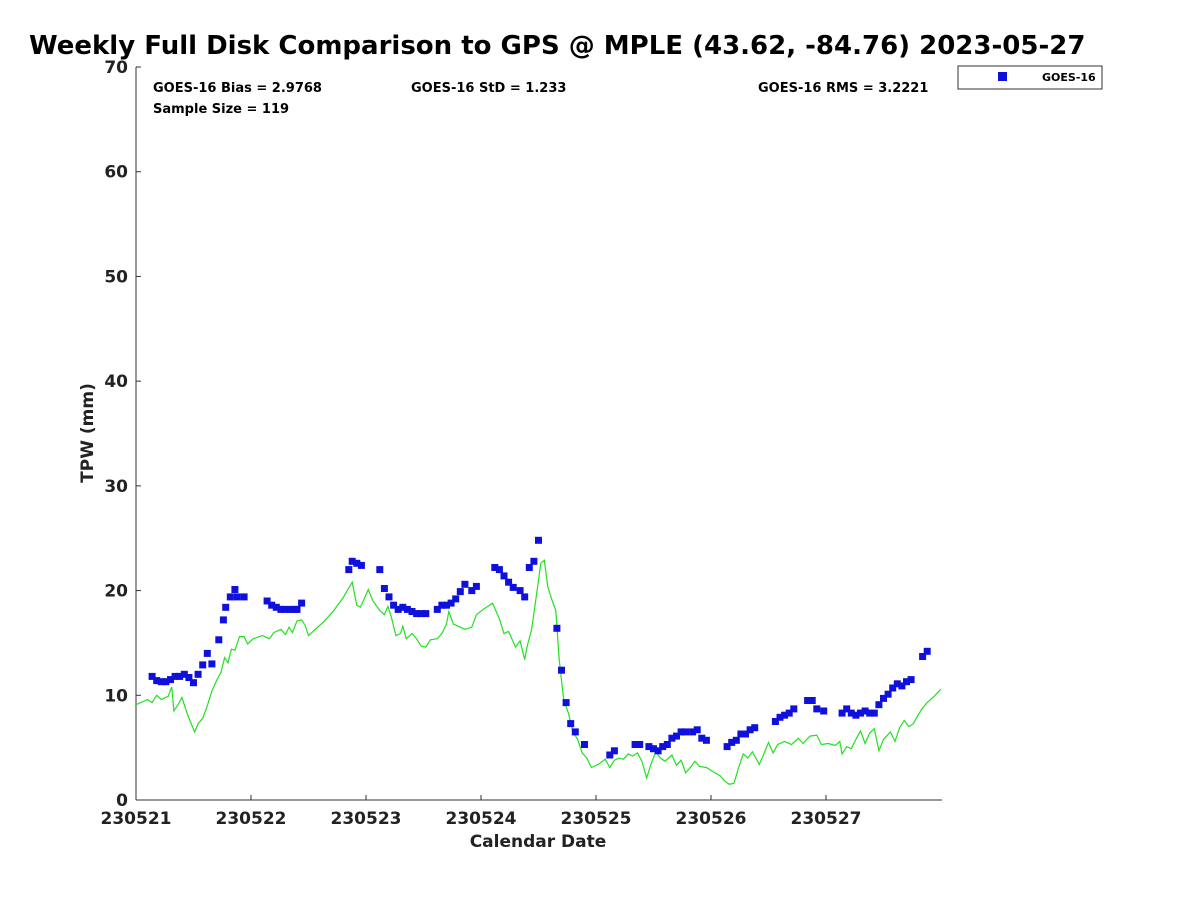  I want to click on legend-marker-goes, so click(1002, 76).